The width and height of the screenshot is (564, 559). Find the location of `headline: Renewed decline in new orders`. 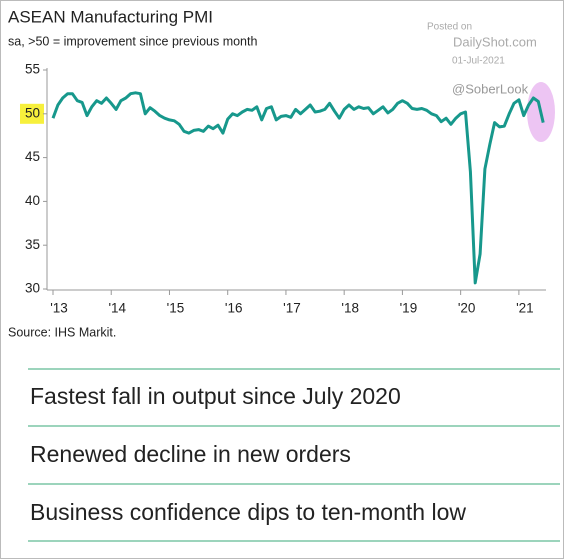

headline: Renewed decline in new orders is located at coordinates (190, 454).